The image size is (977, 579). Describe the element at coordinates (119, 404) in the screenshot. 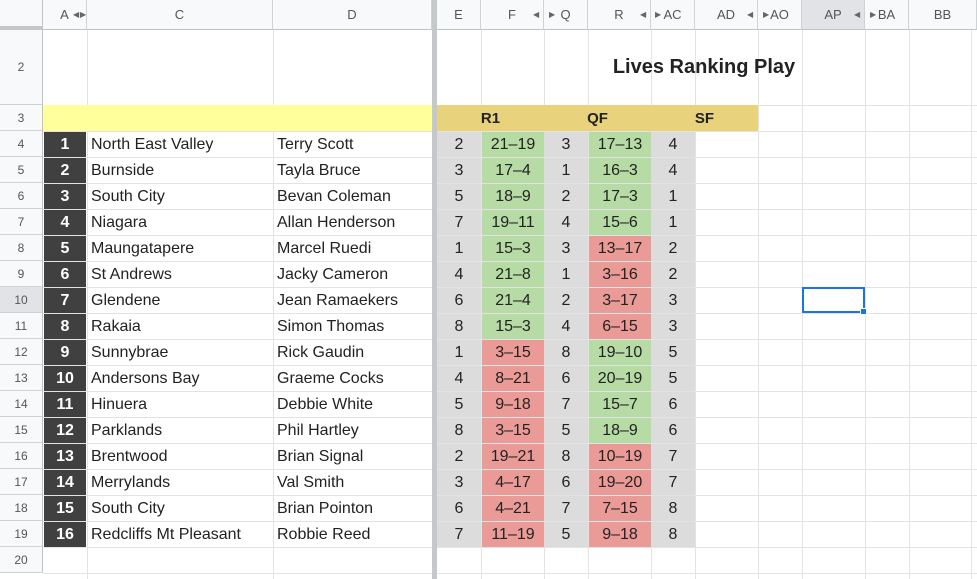

I see `team-cell: Hinuera` at that location.